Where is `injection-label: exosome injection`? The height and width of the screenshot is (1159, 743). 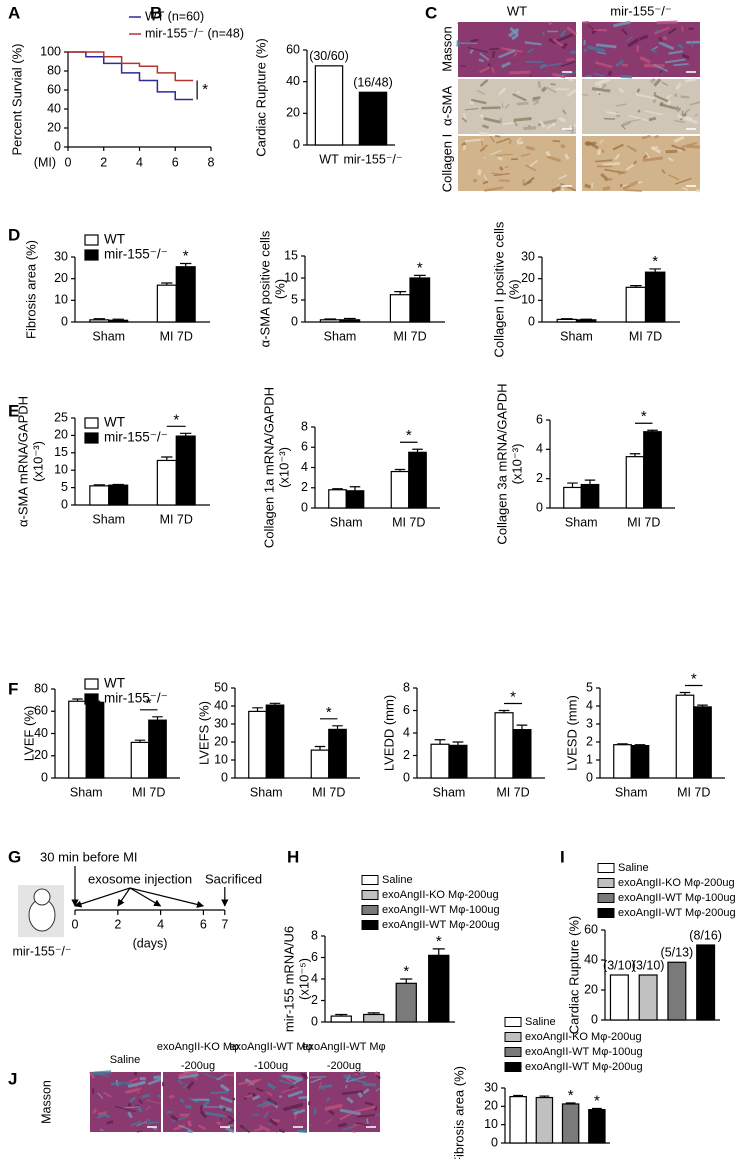 injection-label: exosome injection is located at coordinates (140, 878).